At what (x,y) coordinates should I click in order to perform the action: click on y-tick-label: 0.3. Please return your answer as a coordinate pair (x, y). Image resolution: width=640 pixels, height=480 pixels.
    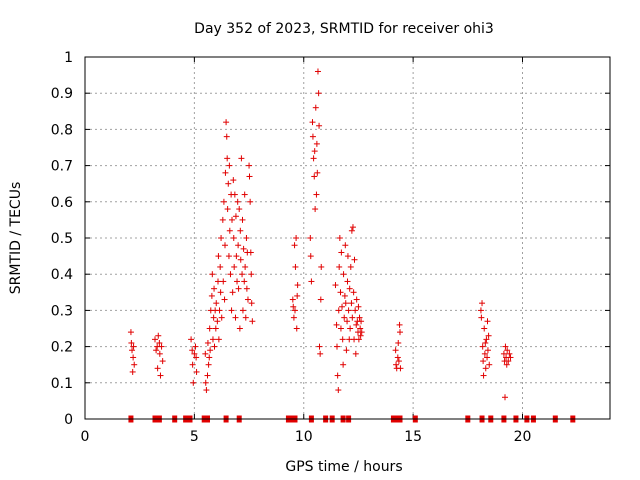
    Looking at the image, I should click on (62, 311).